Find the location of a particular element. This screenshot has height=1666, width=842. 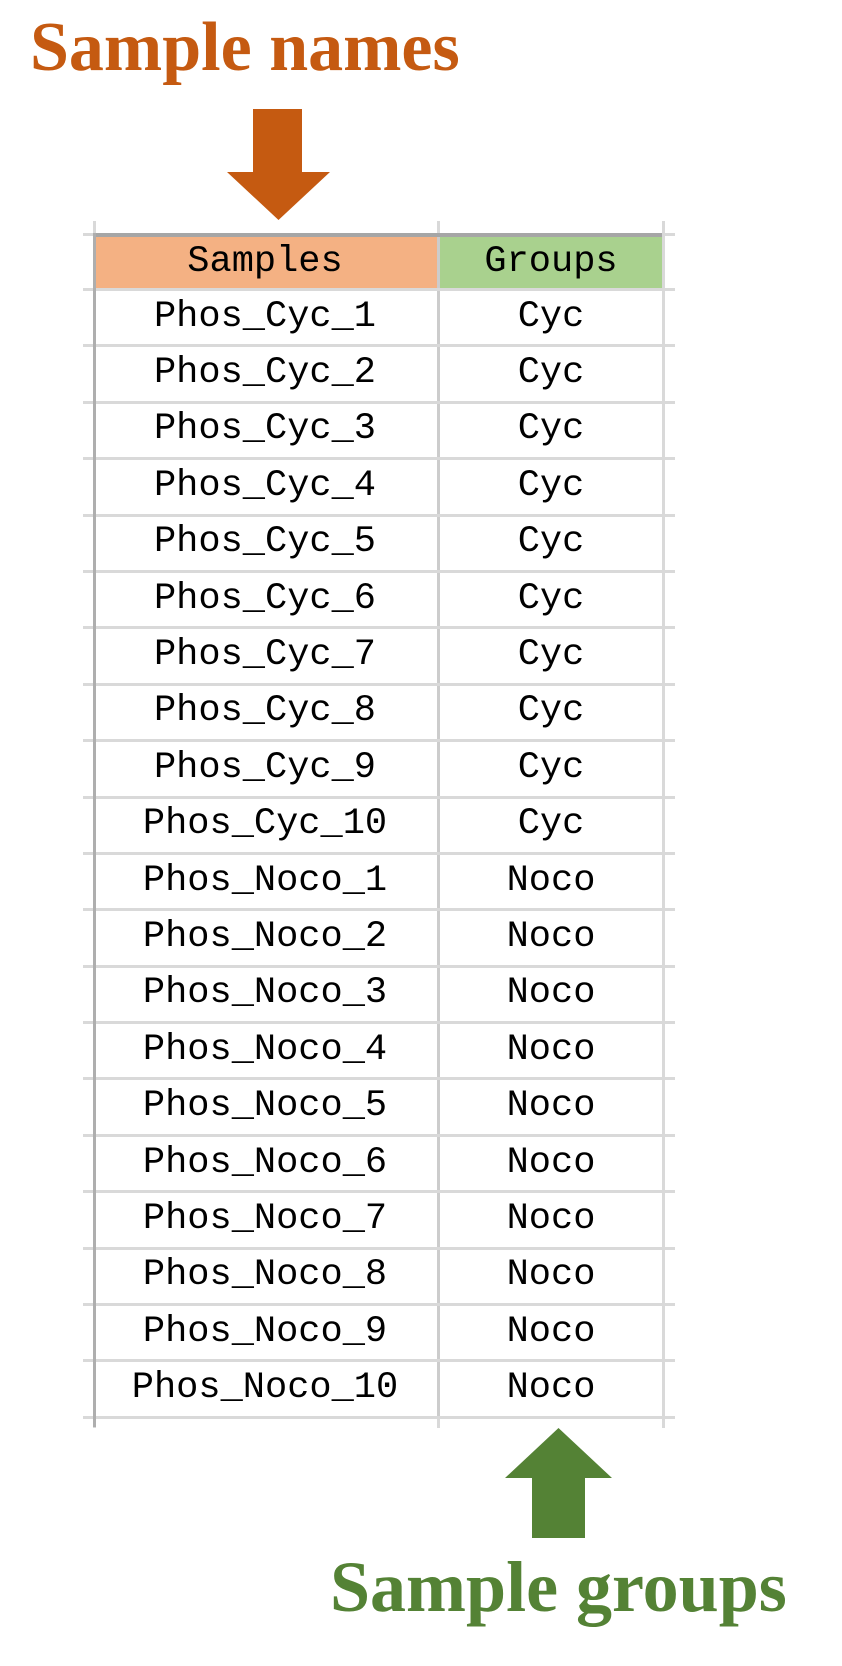

table-row: Phos_Cyc_4 Cyc is located at coordinates (379, 488).